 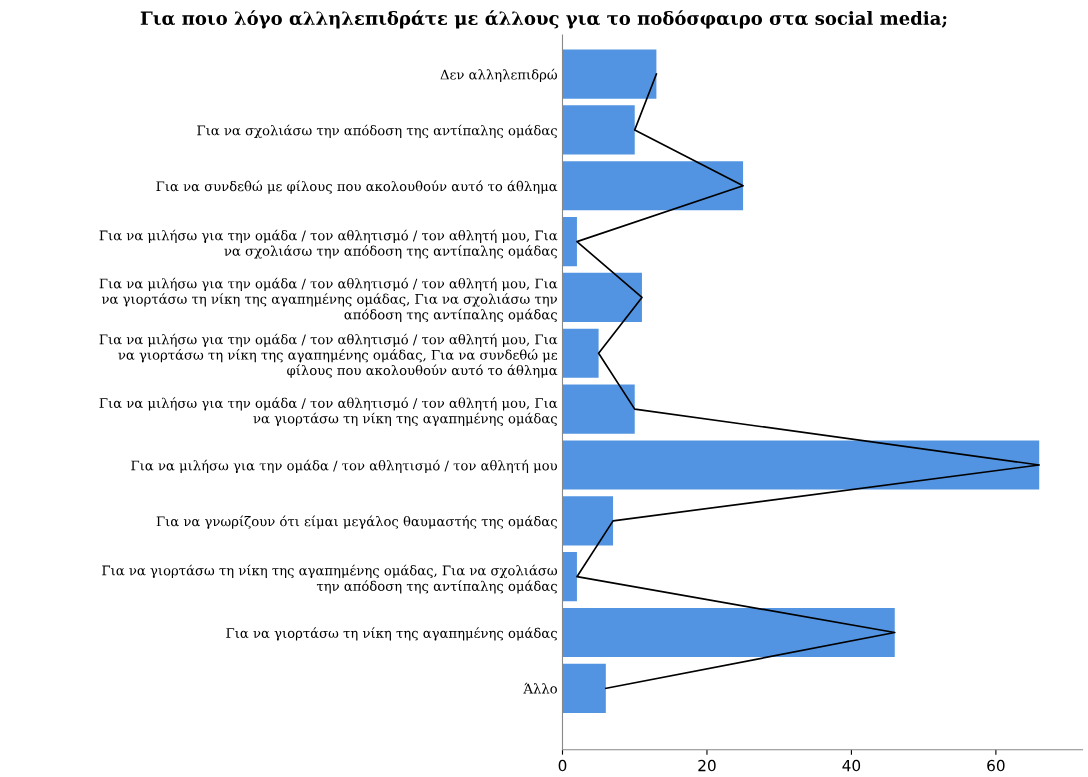 I want to click on y-tick-label: Δεν αλληλεπιδρώ, so click(x=498, y=75).